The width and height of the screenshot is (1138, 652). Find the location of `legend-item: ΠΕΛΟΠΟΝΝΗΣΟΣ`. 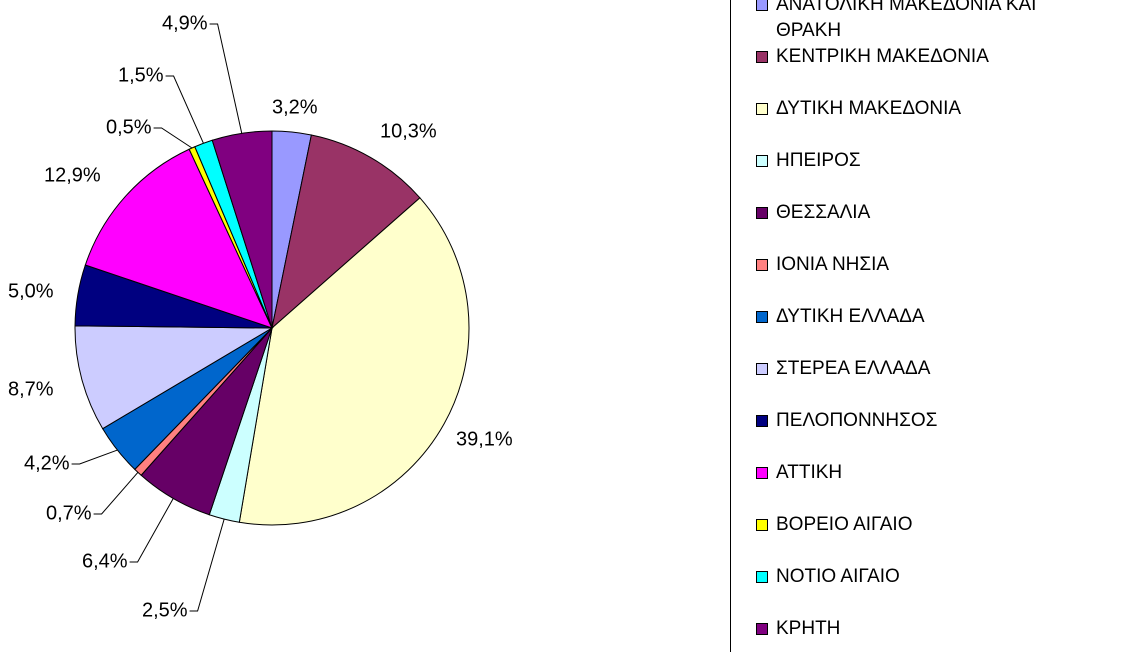

legend-item: ΠΕΛΟΠΟΝΝΗΣΟΣ is located at coordinates (916, 421).